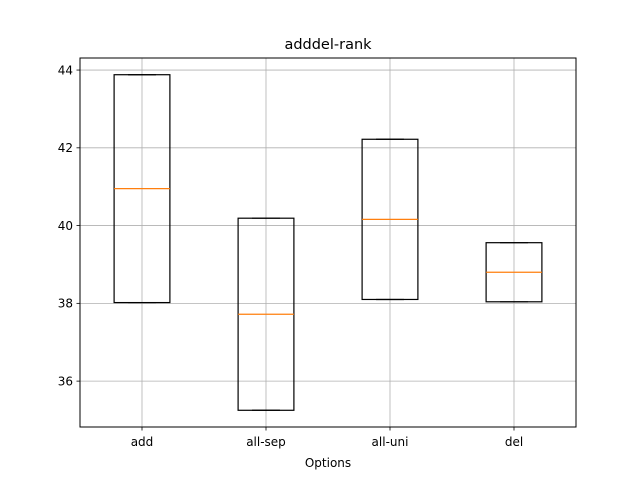  I want to click on y-axis: 36 38 40 42 44, so click(69, 225).